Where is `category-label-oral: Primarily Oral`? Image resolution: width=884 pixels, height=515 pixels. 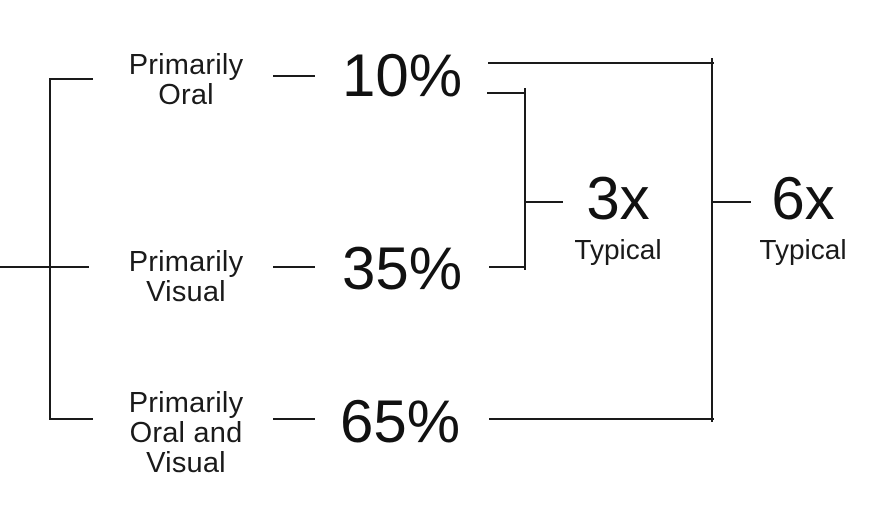
category-label-oral: Primarily Oral is located at coordinates (186, 80).